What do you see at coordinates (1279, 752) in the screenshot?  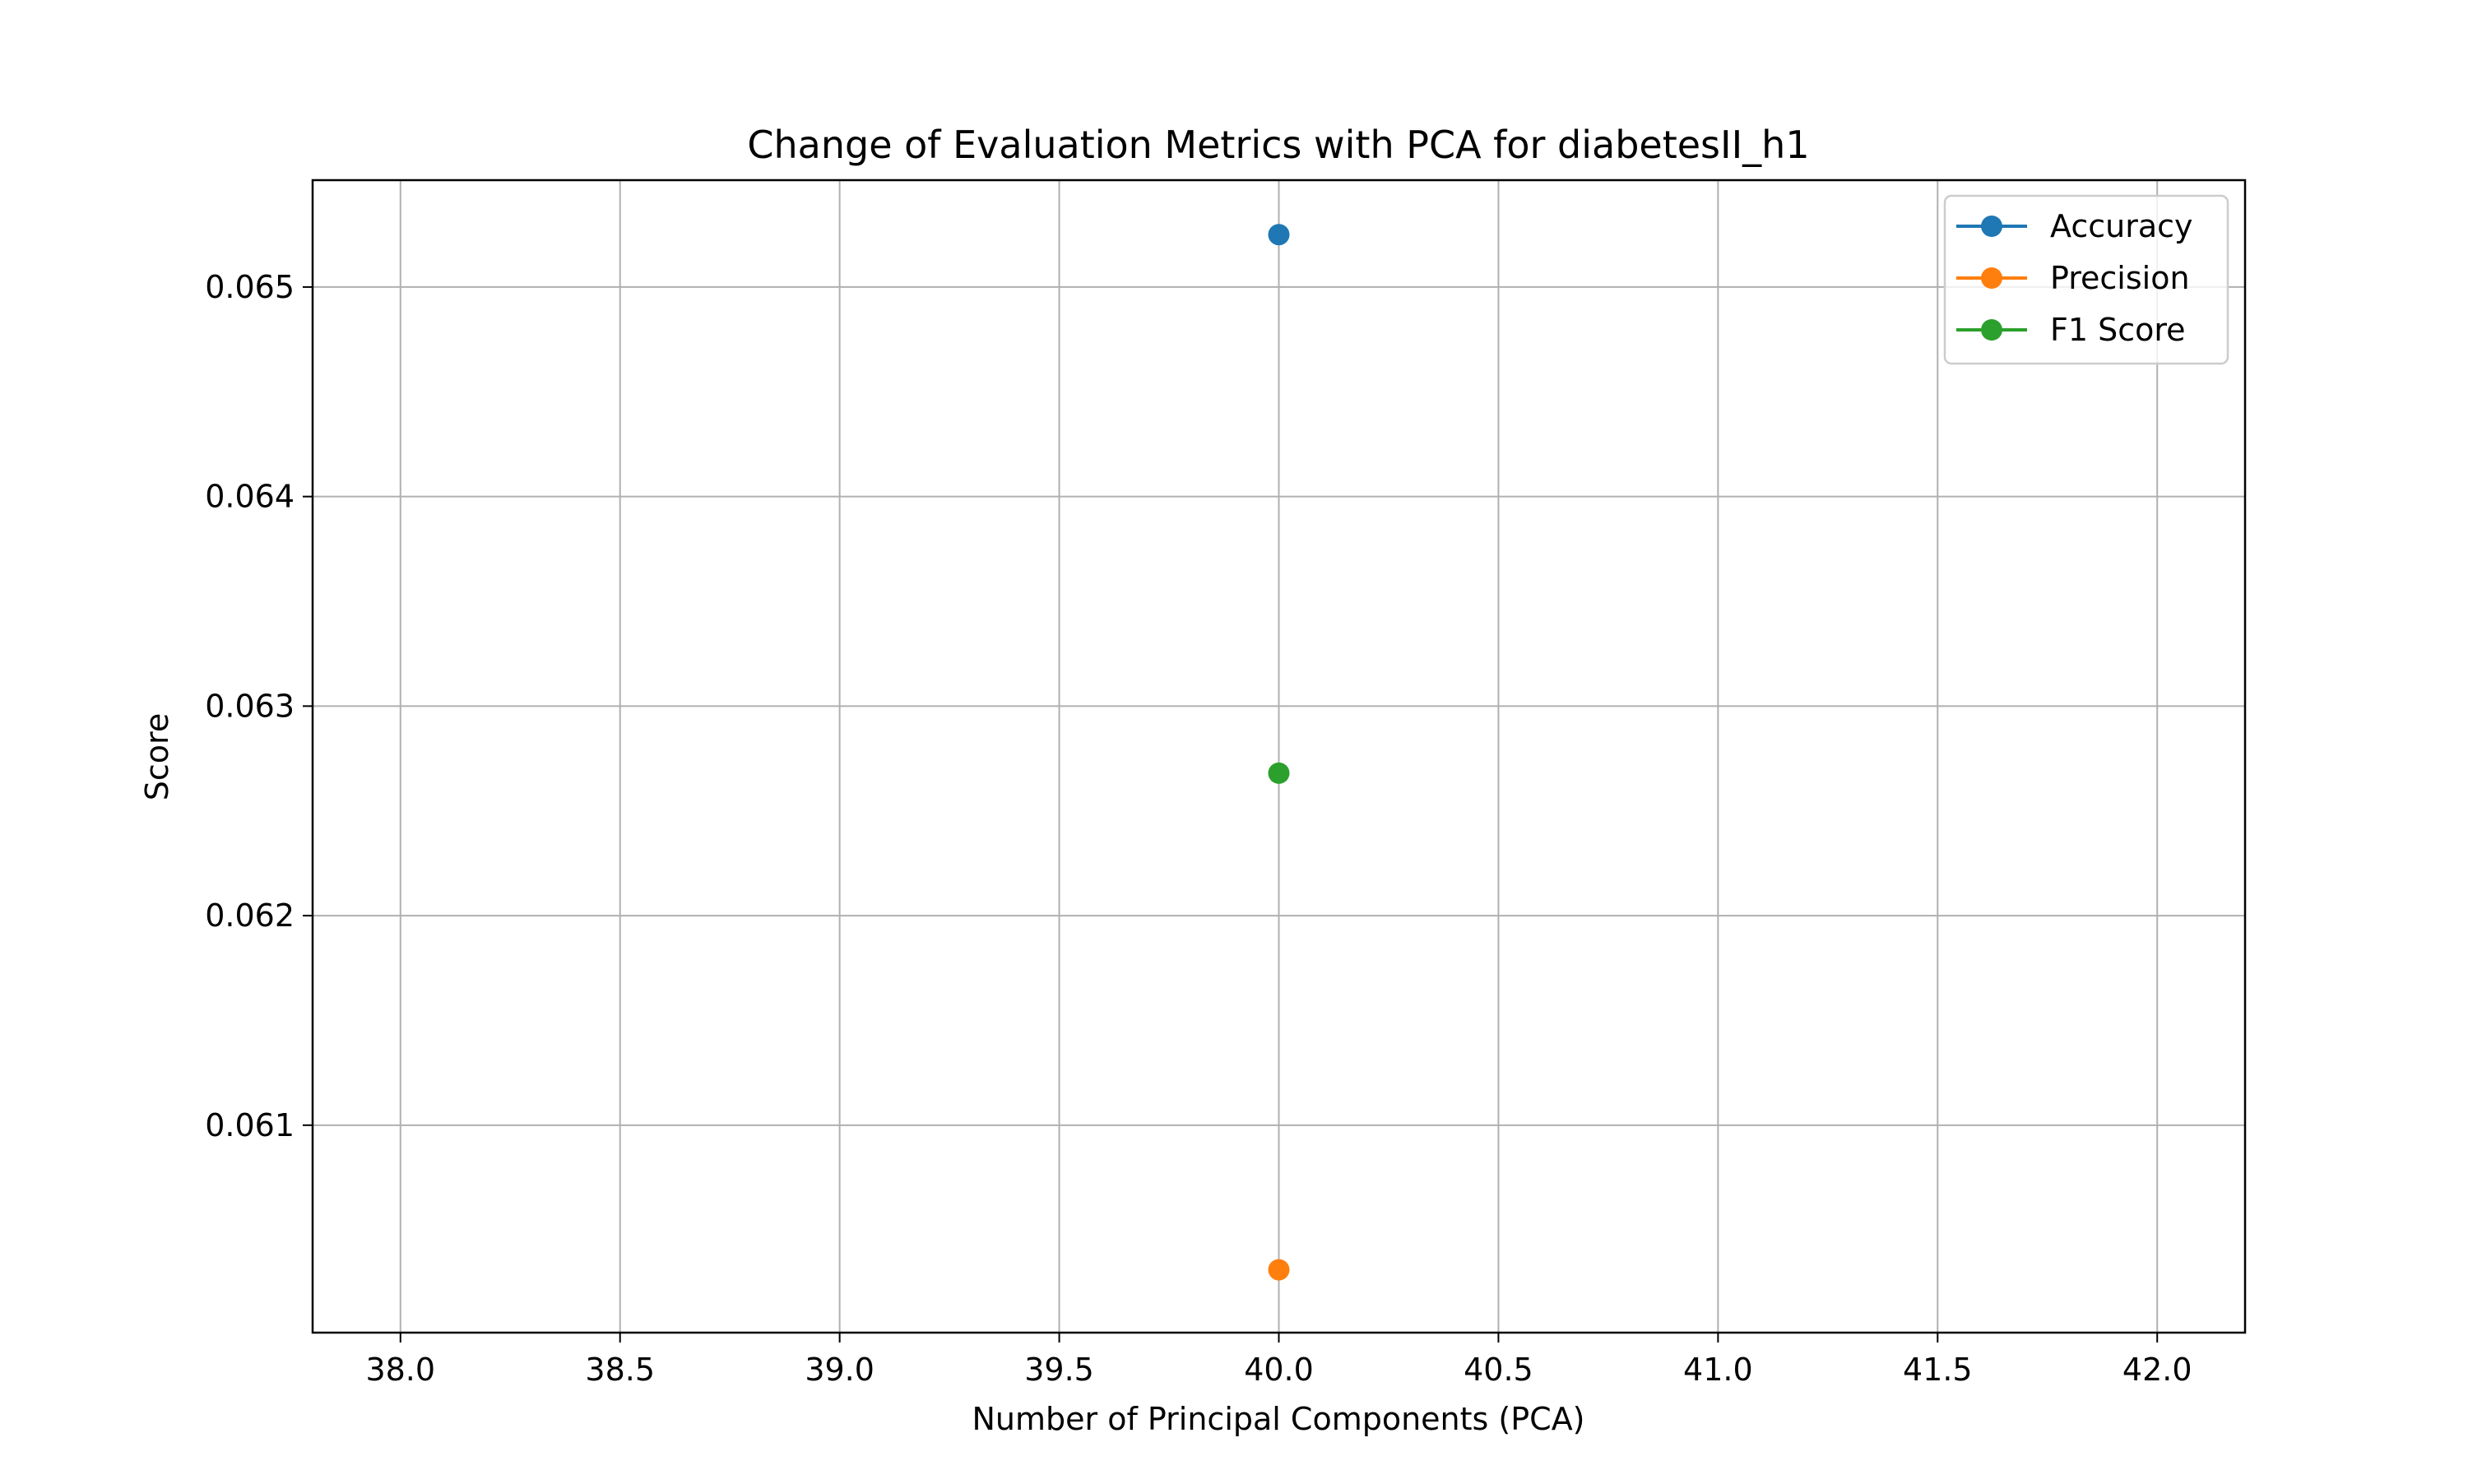 I see `series-layer` at bounding box center [1279, 752].